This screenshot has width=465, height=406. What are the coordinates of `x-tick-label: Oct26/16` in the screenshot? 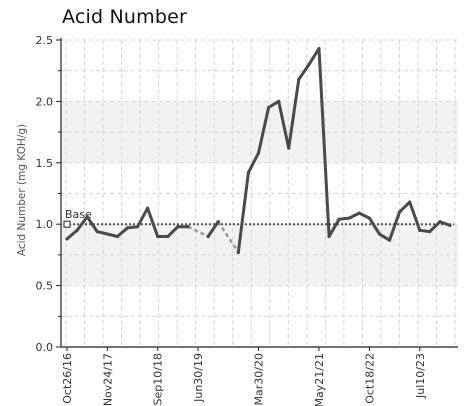 It's located at (67, 378).